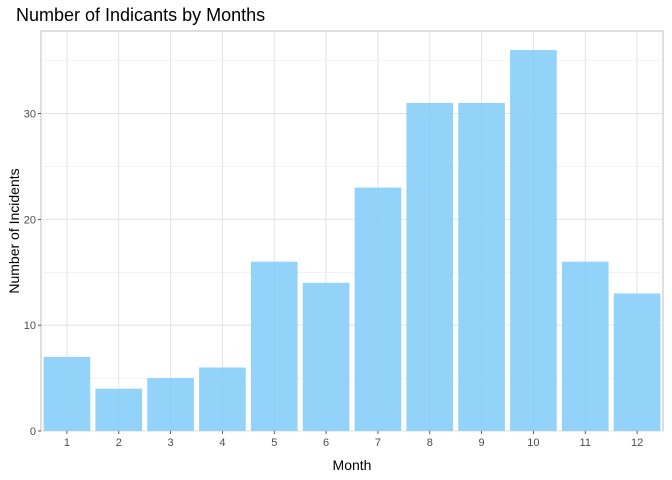 The height and width of the screenshot is (480, 672). I want to click on x-tick-label: 8, so click(430, 443).